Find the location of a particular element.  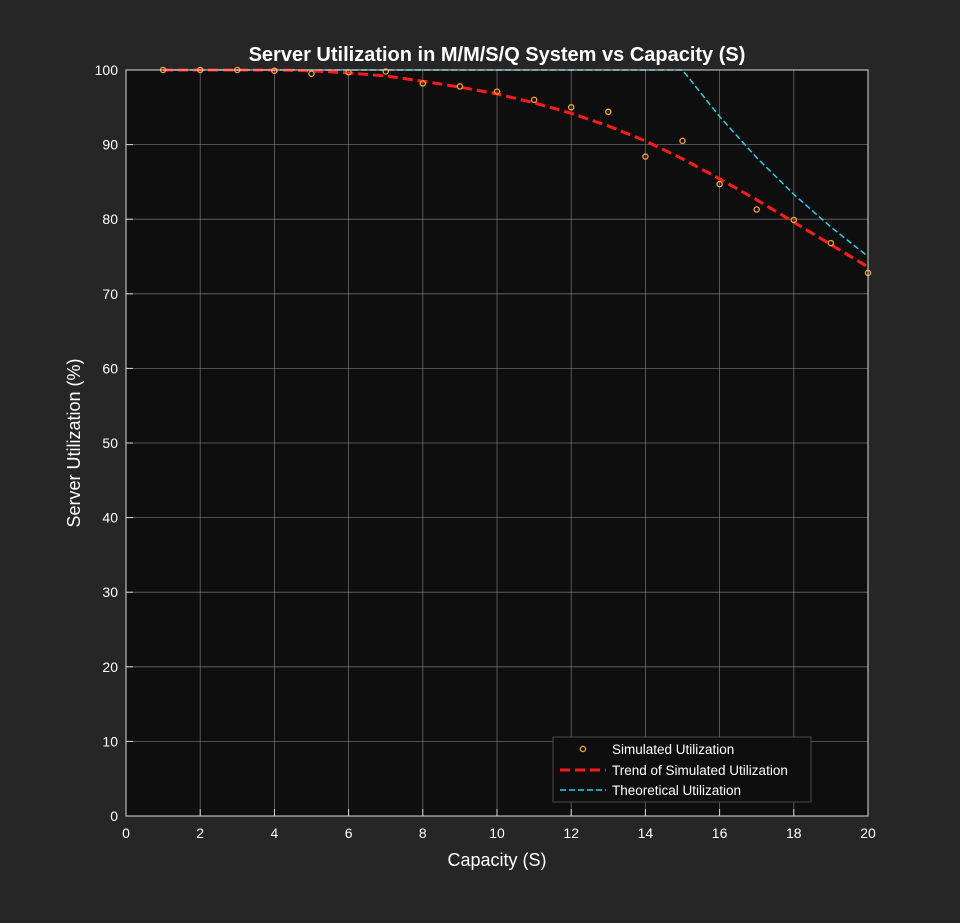

x-tick-label: 2 is located at coordinates (200, 833).